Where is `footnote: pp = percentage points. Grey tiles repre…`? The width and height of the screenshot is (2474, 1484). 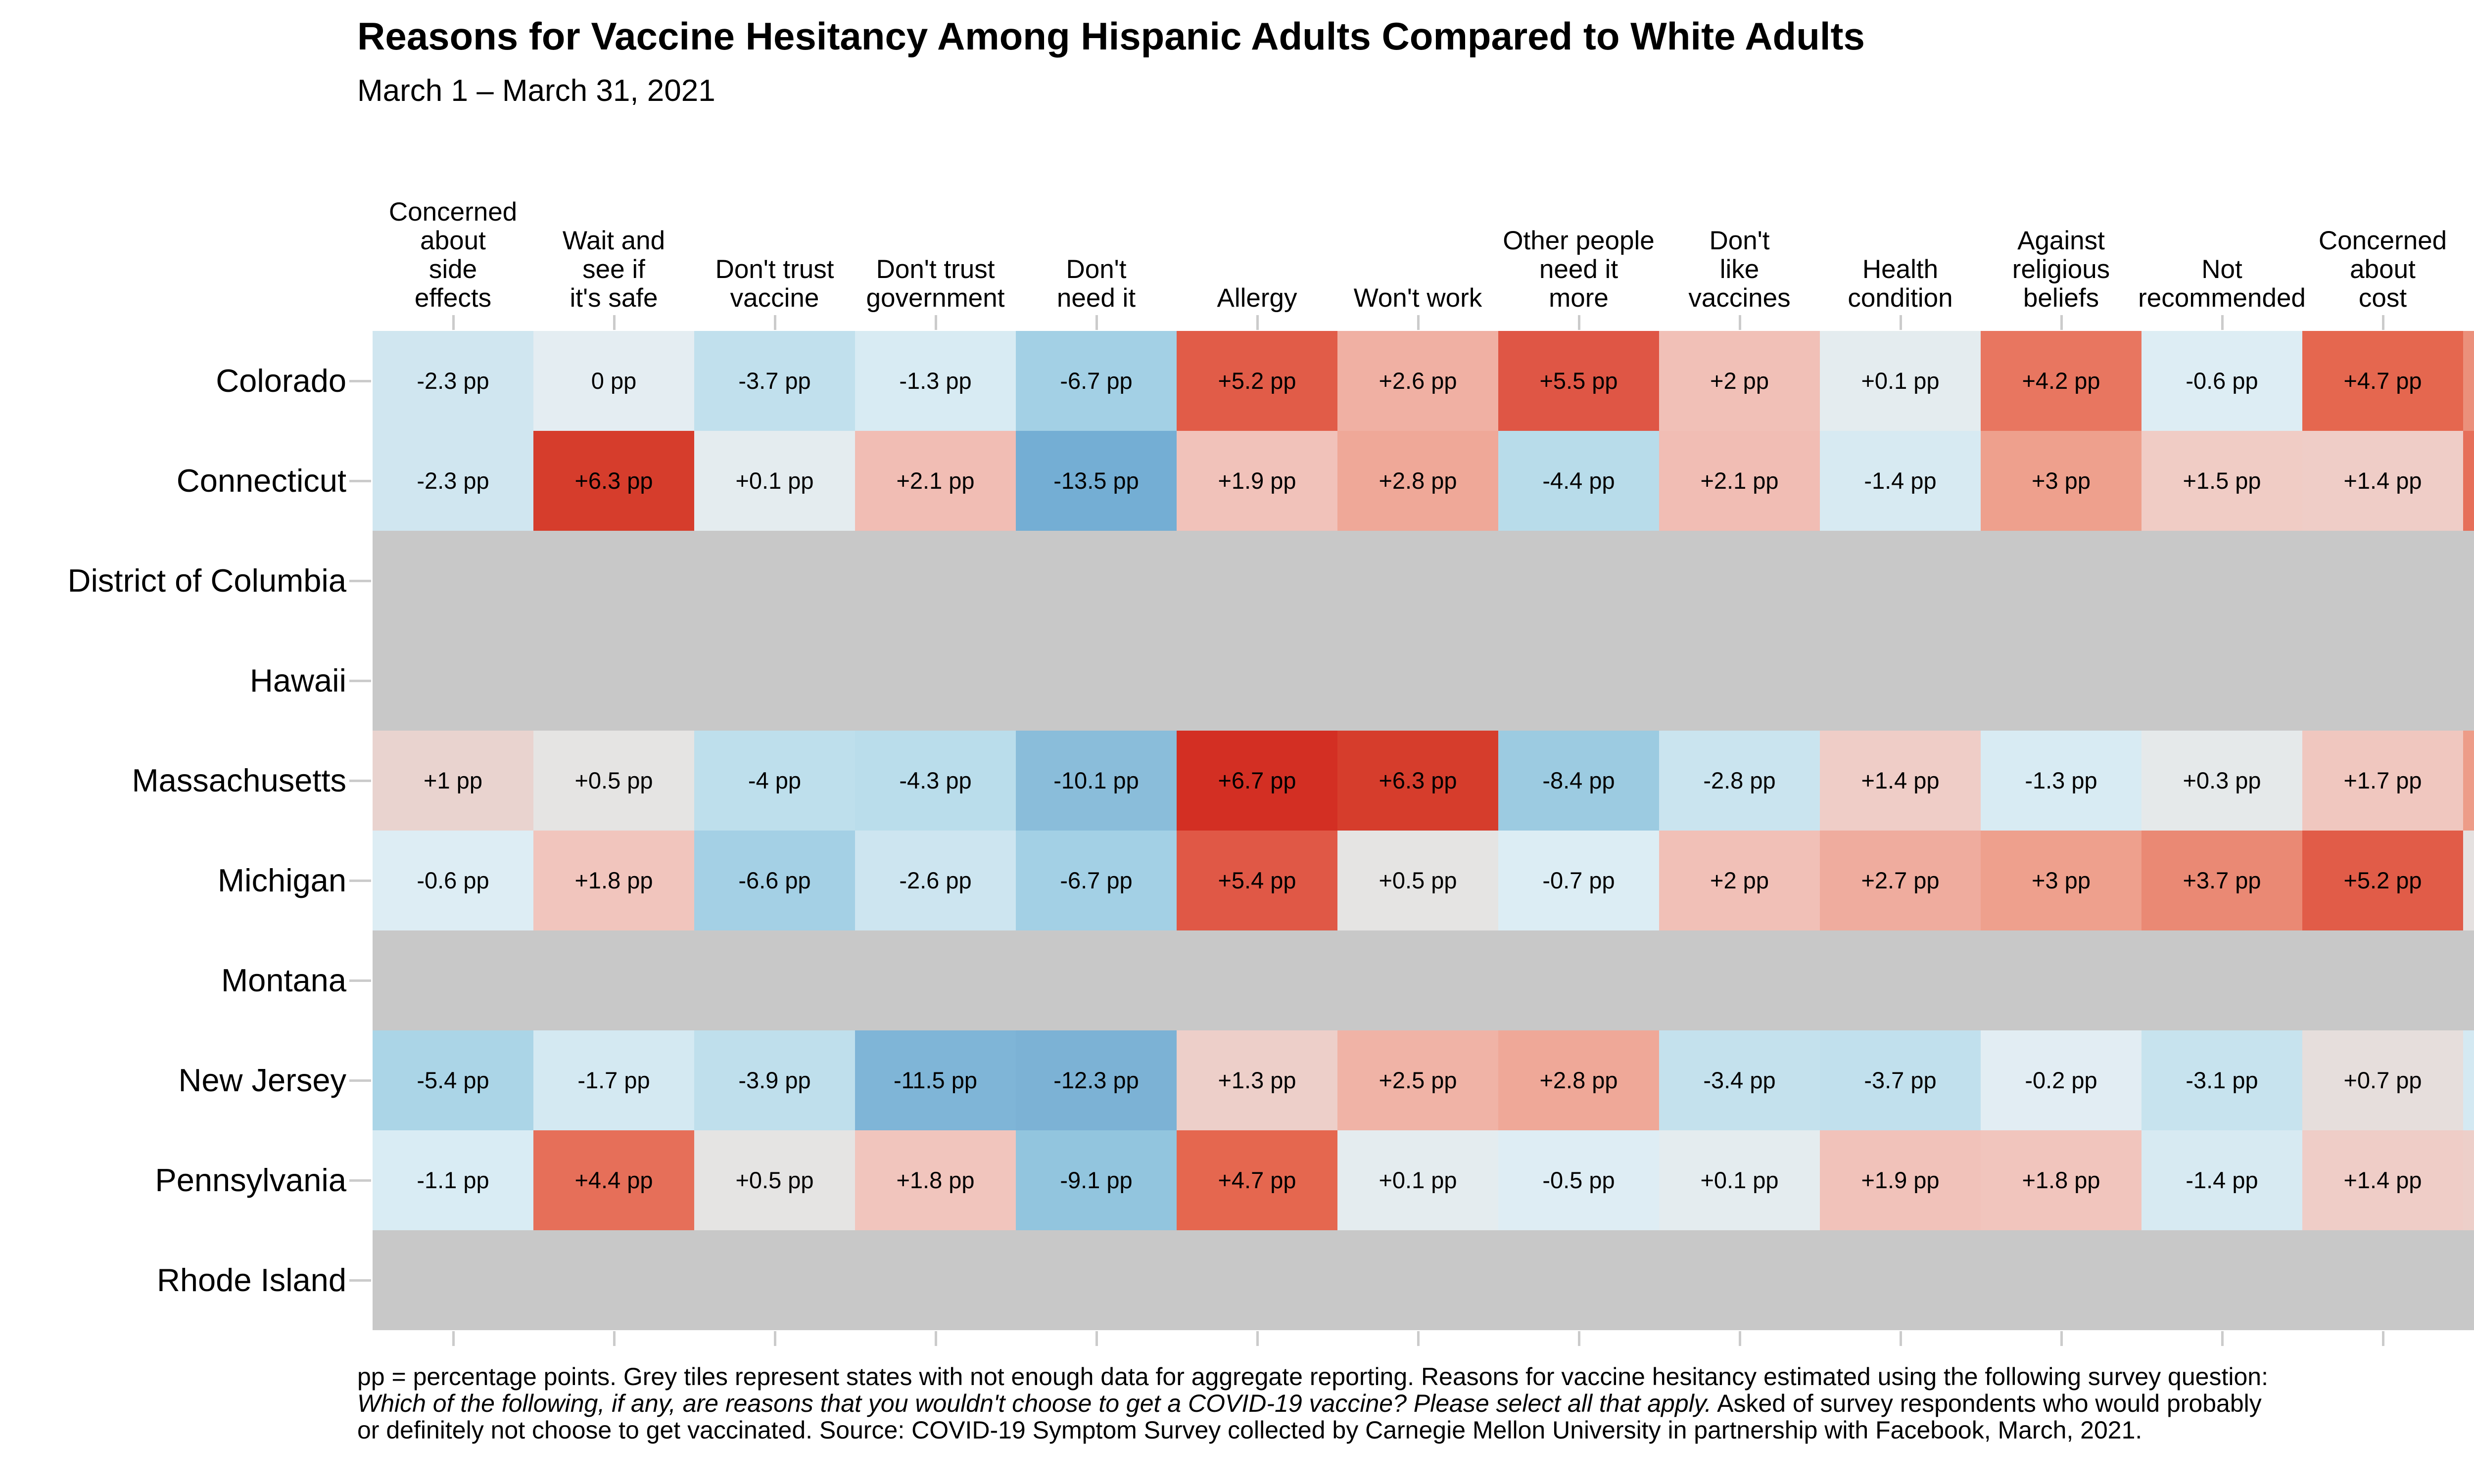
footnote: pp = percentage points. Grey tiles repre… is located at coordinates (1313, 1403).